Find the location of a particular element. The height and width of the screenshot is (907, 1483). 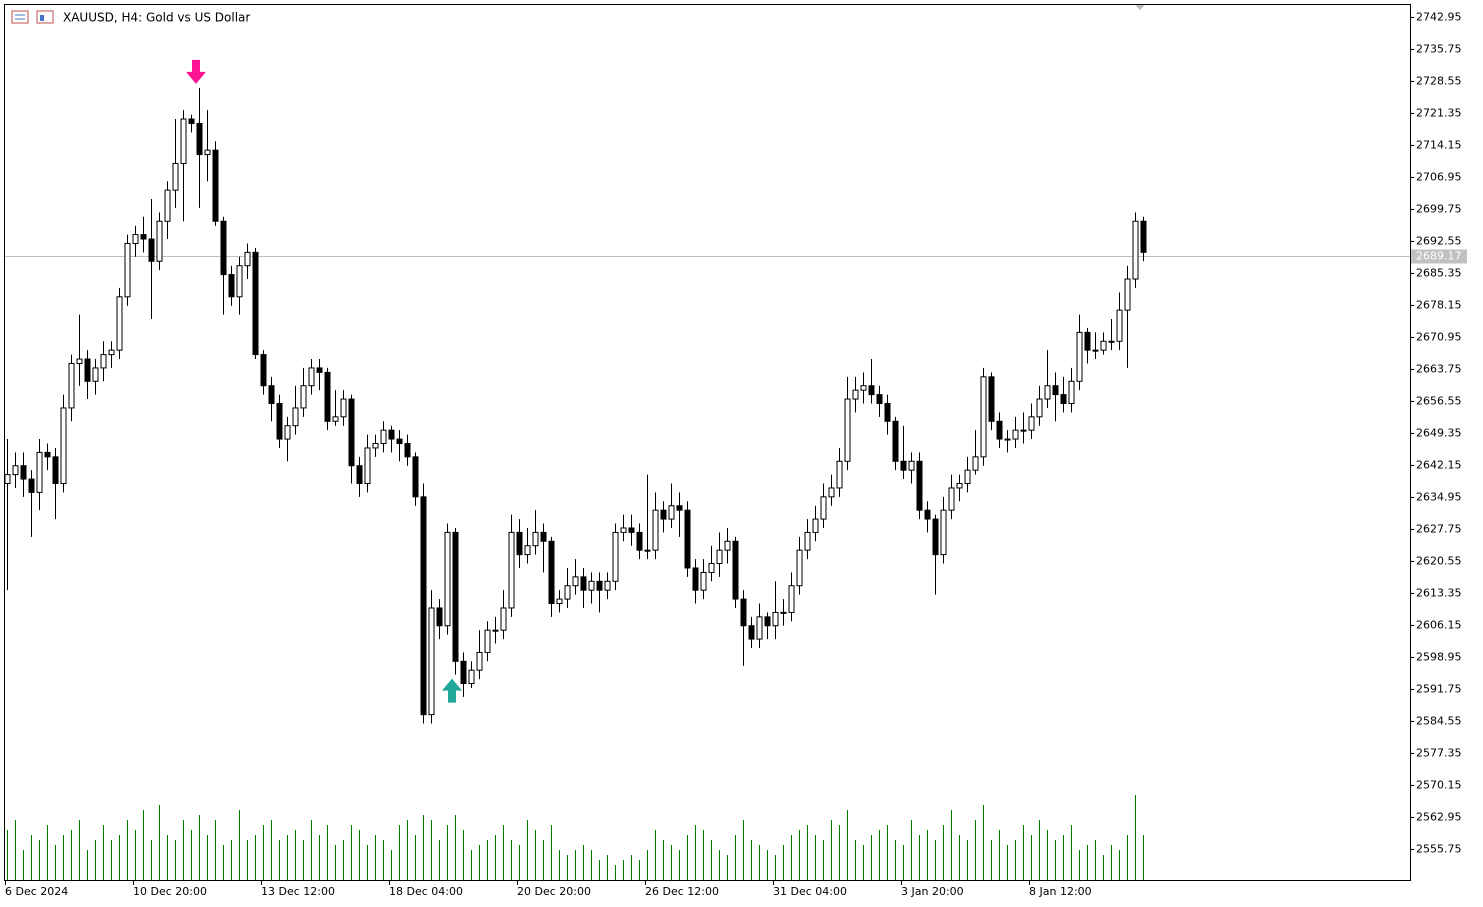

x-tick-label: 10 Dec 20:00 is located at coordinates (170, 891).